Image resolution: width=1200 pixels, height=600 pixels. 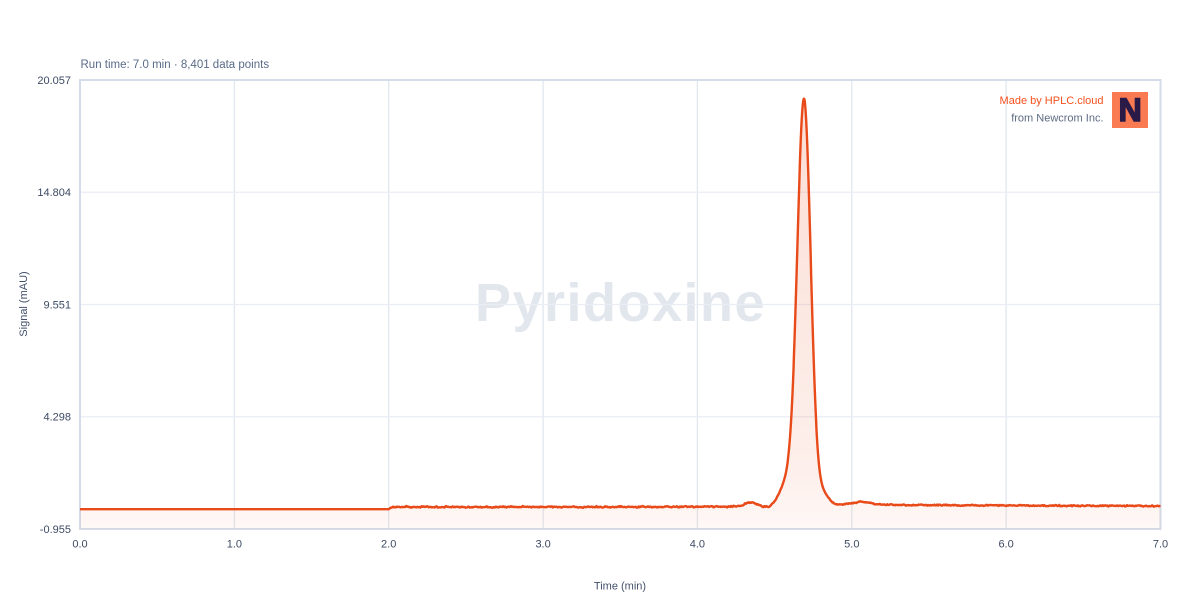 I want to click on svg-text: 6.0, so click(x=1005, y=545).